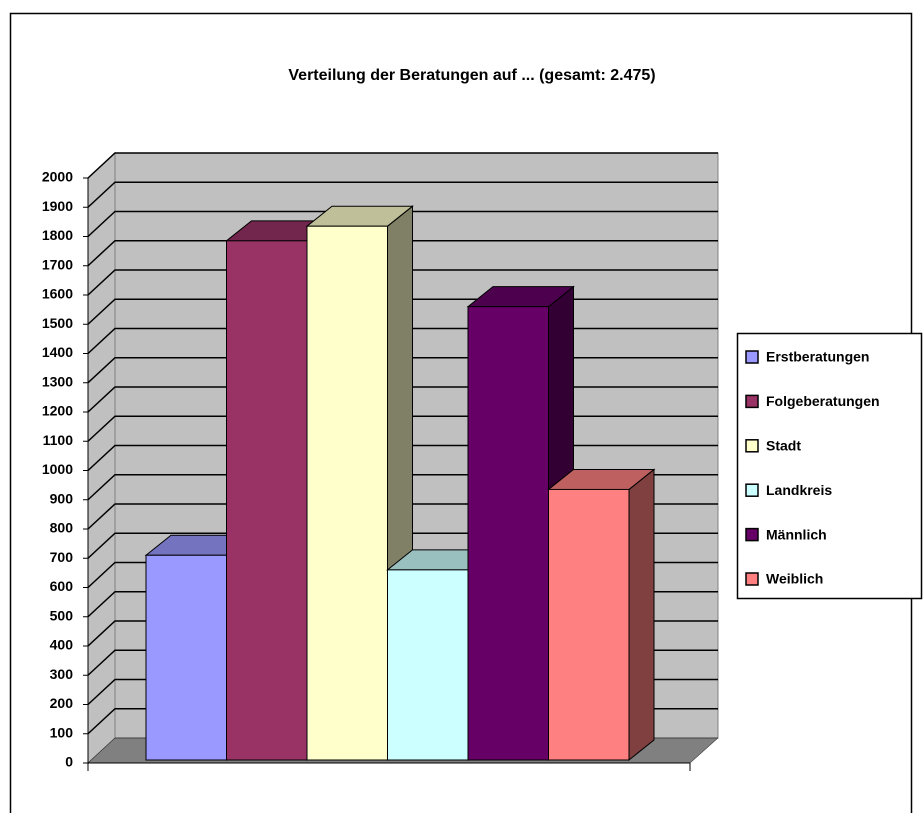 The image size is (923, 818). What do you see at coordinates (823, 401) in the screenshot?
I see `legend-label: Folgeberatungen` at bounding box center [823, 401].